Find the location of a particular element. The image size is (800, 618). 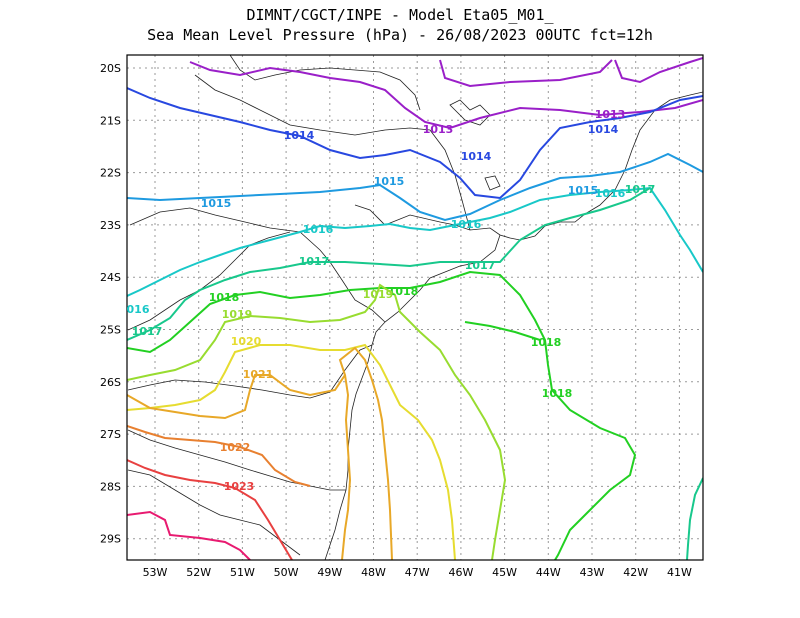

lat-tick-label: 25S is located at coordinates (110, 330).